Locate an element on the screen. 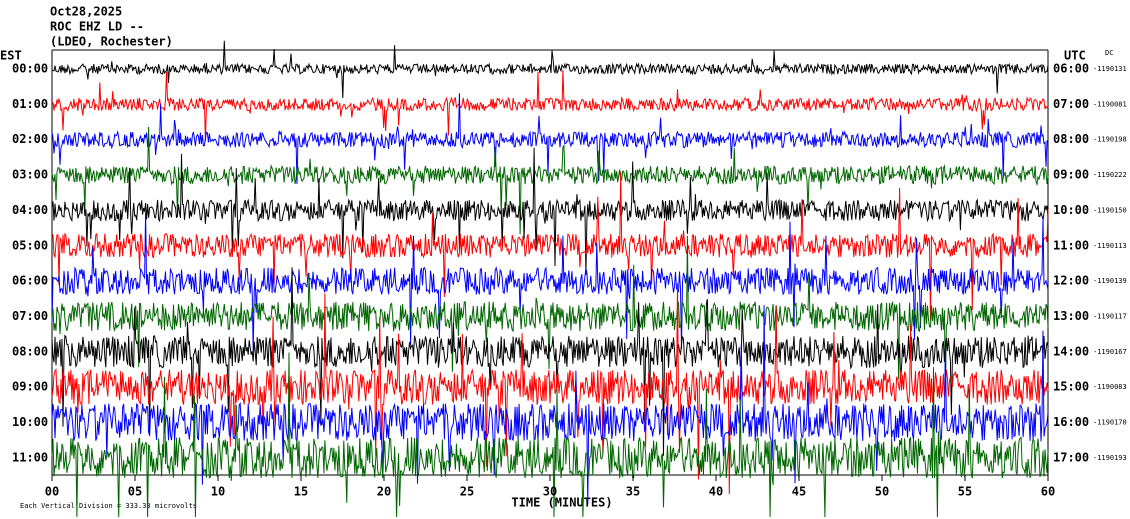 The height and width of the screenshot is (519, 1130). x-tick-label: 60 is located at coordinates (1048, 492).